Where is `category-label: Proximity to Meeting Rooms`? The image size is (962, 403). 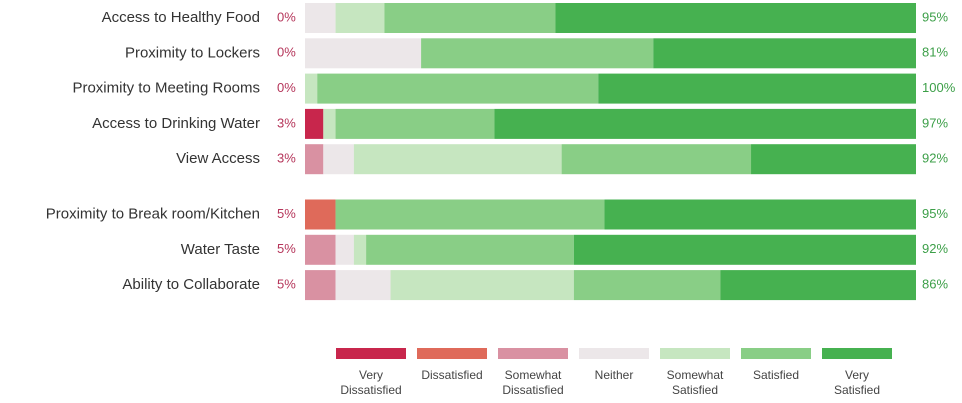
category-label: Proximity to Meeting Rooms is located at coordinates (166, 88).